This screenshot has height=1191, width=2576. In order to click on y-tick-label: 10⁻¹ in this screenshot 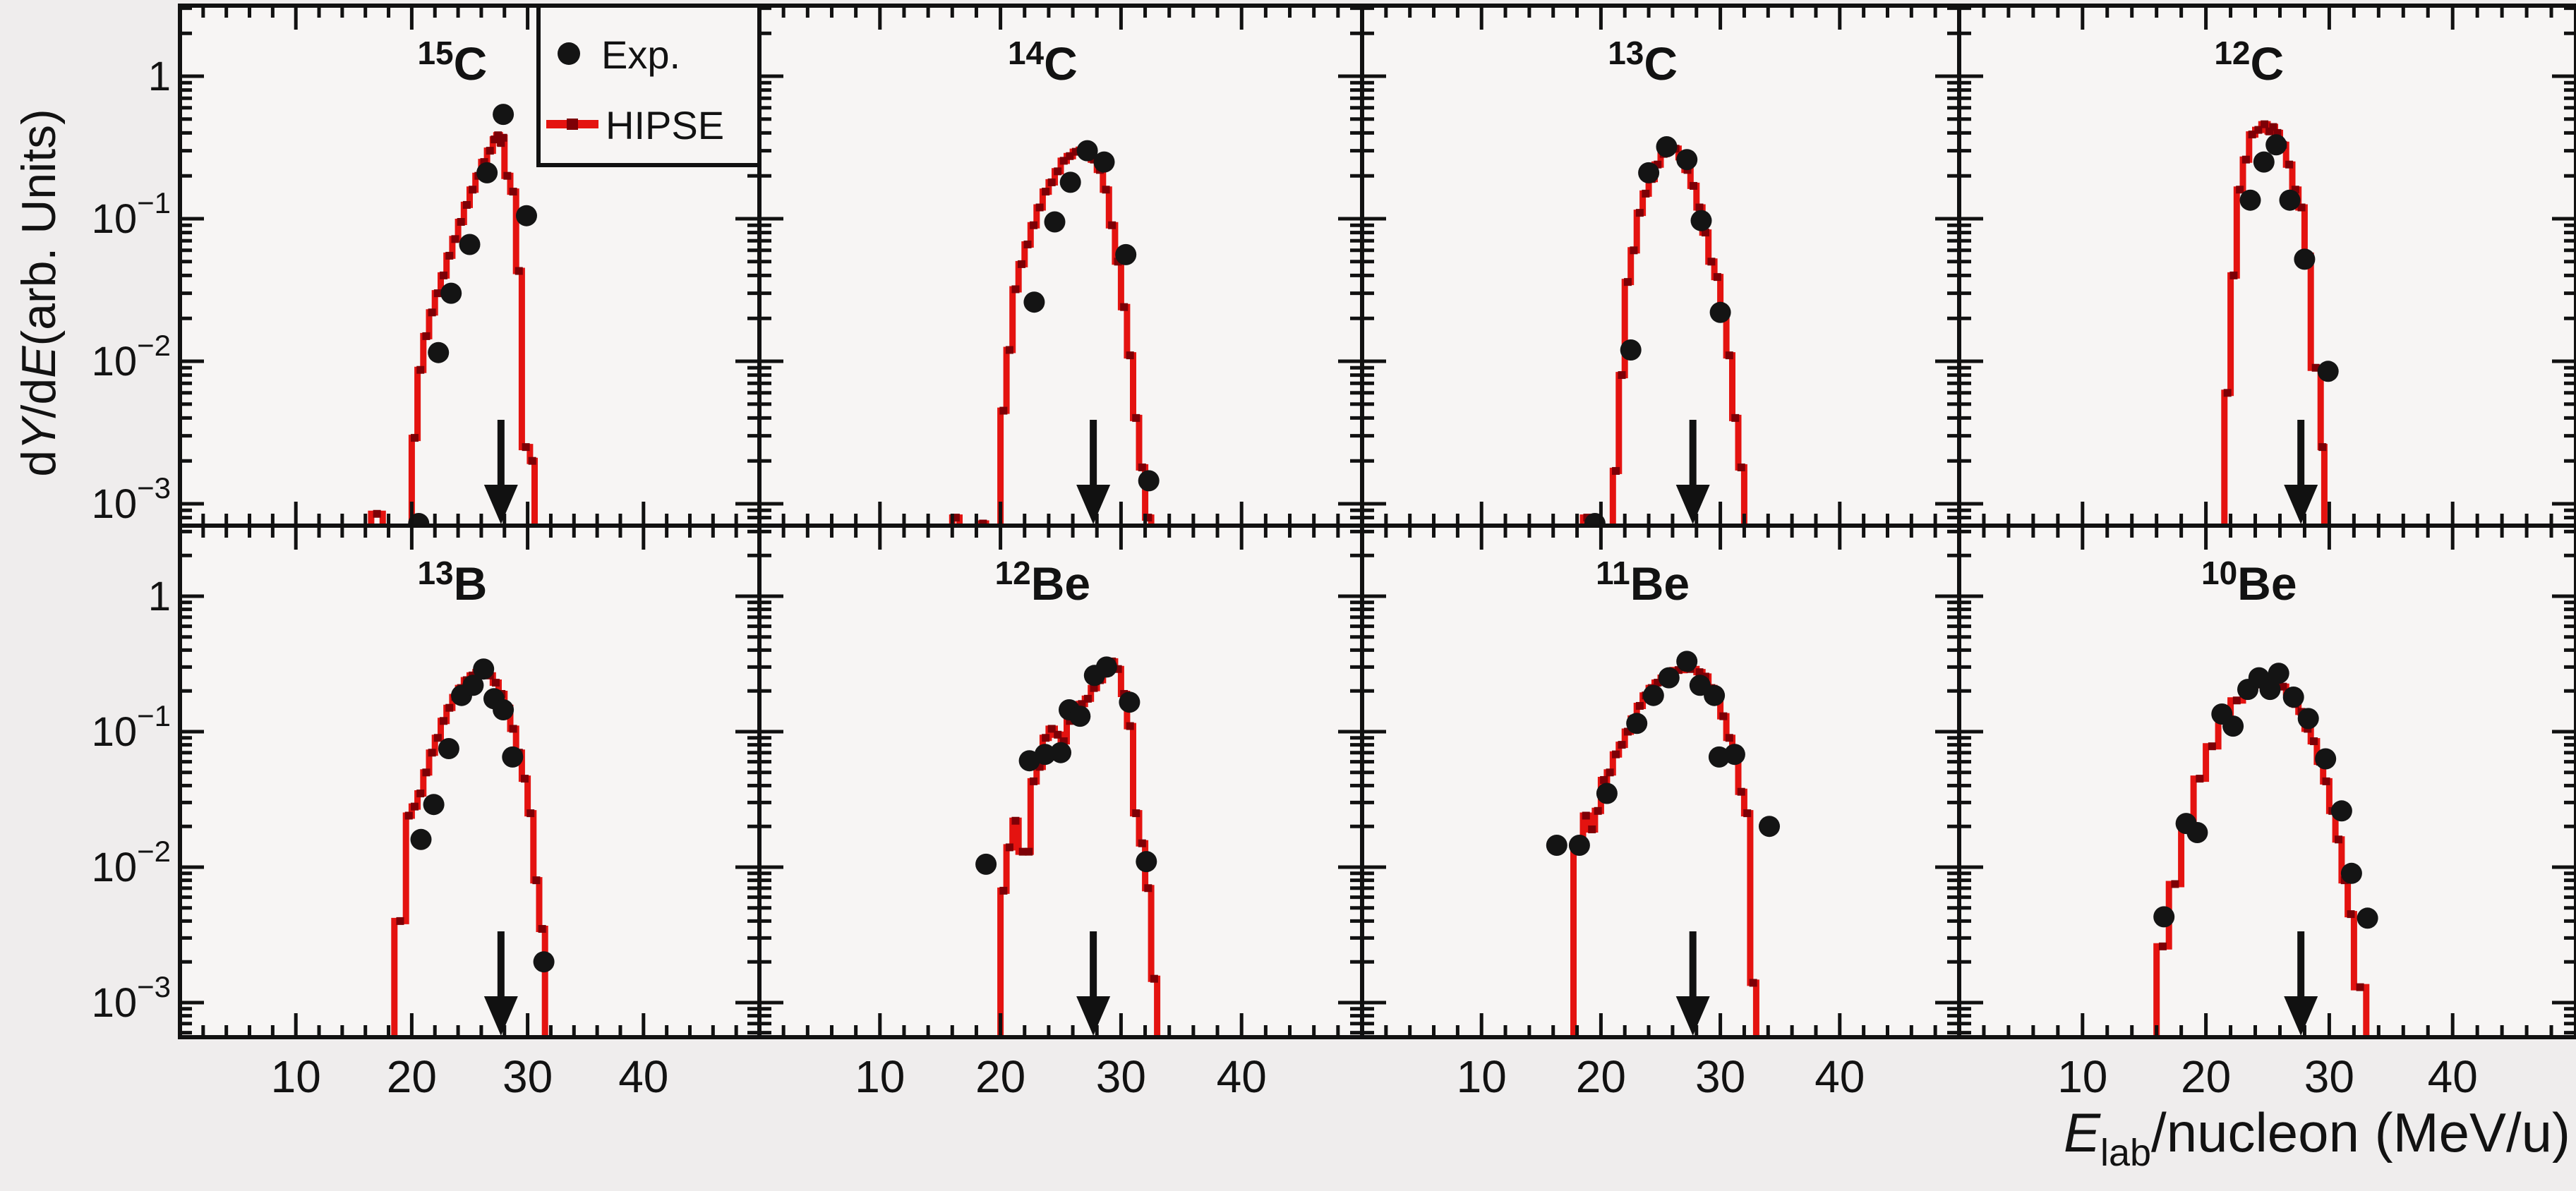, I will do `click(131, 214)`.